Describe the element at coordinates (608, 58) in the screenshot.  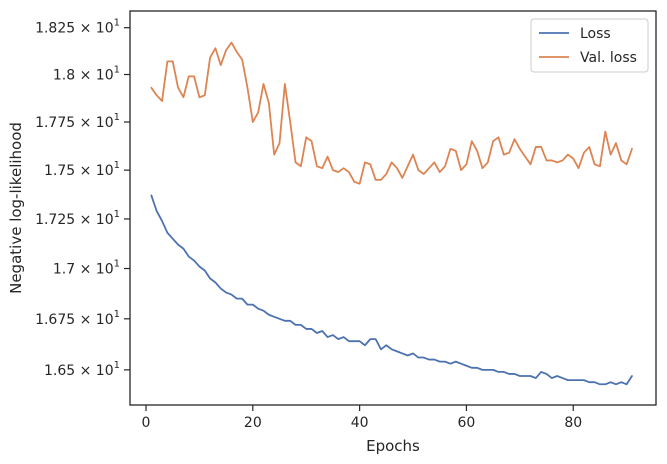
I see `legend-label-val-loss: Val. loss` at that location.